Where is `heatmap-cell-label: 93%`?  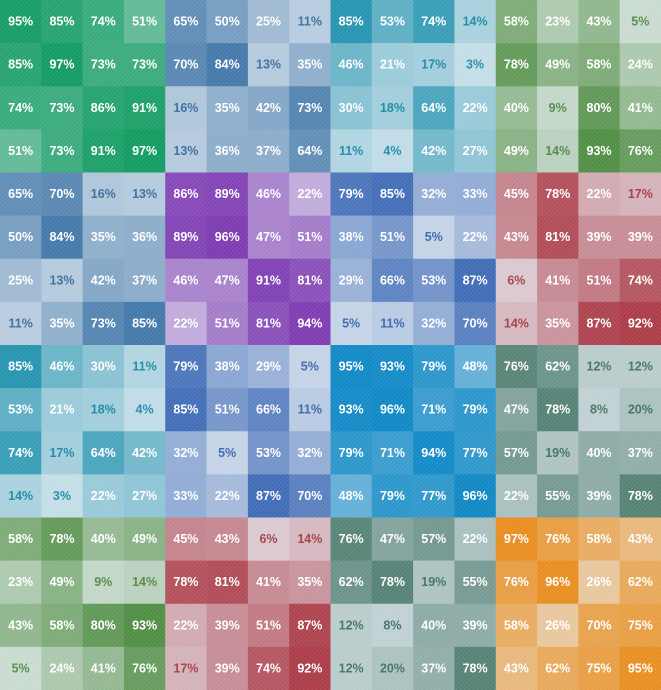
heatmap-cell-label: 93% is located at coordinates (392, 367).